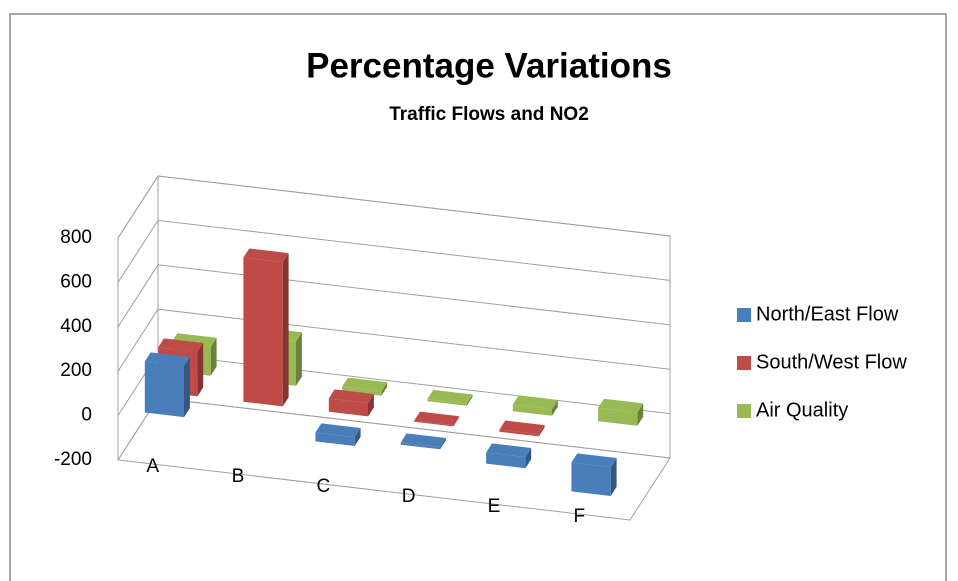 The width and height of the screenshot is (958, 581). What do you see at coordinates (489, 114) in the screenshot?
I see `chart-subtitle: Traffic Flows and NO2` at bounding box center [489, 114].